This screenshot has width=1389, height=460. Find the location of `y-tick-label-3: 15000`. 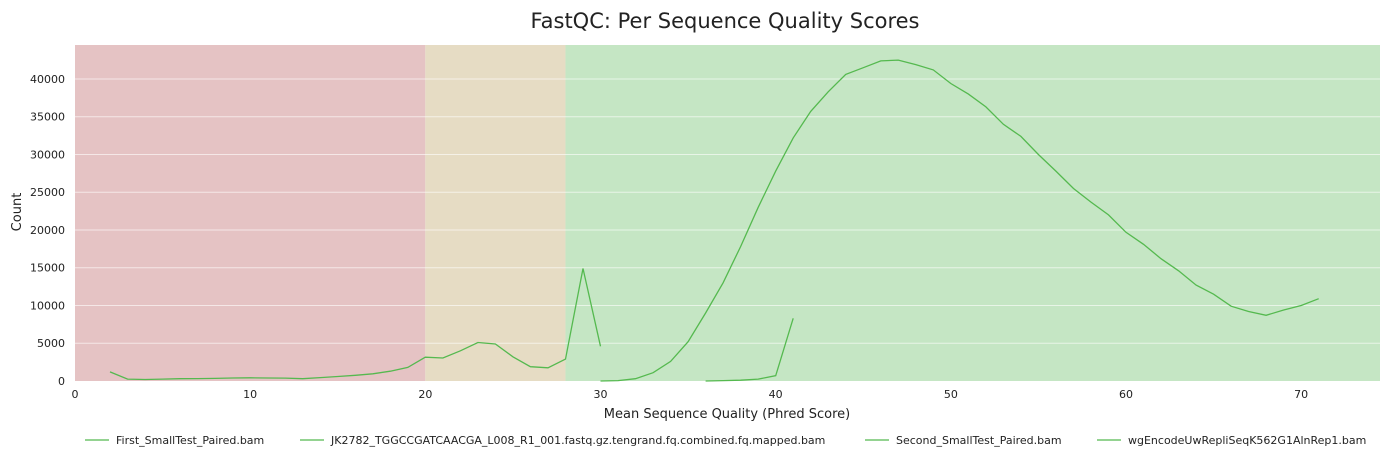

y-tick-label-3: 15000 is located at coordinates (47, 268).